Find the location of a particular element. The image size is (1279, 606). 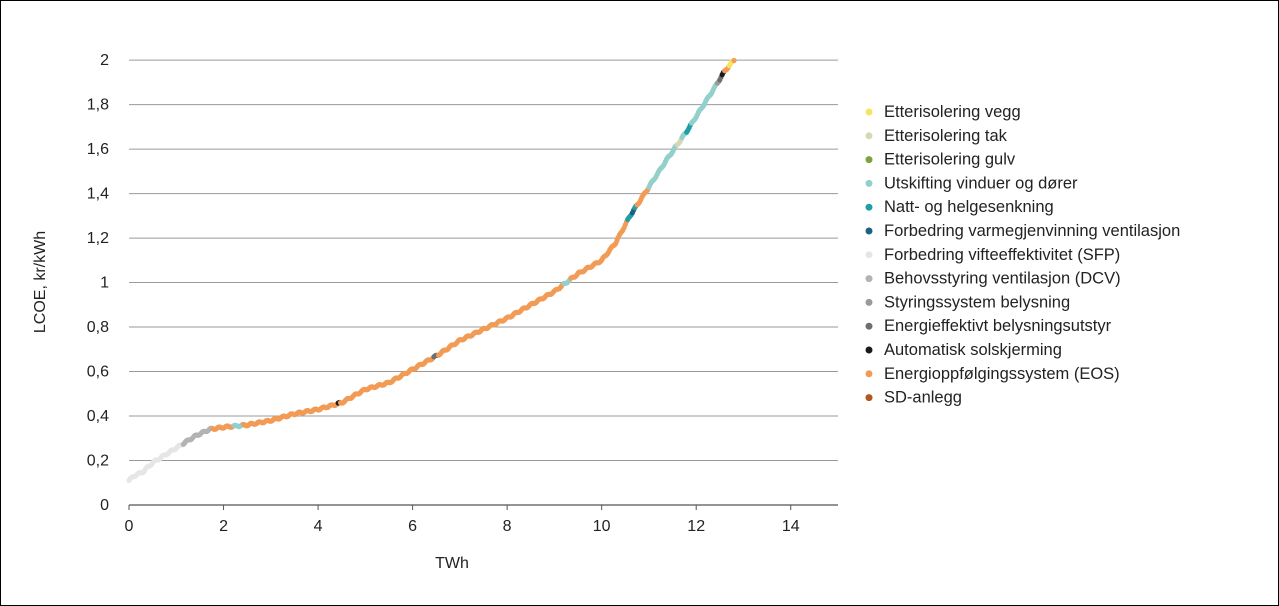

y-tick-label: 2 is located at coordinates (104, 60).